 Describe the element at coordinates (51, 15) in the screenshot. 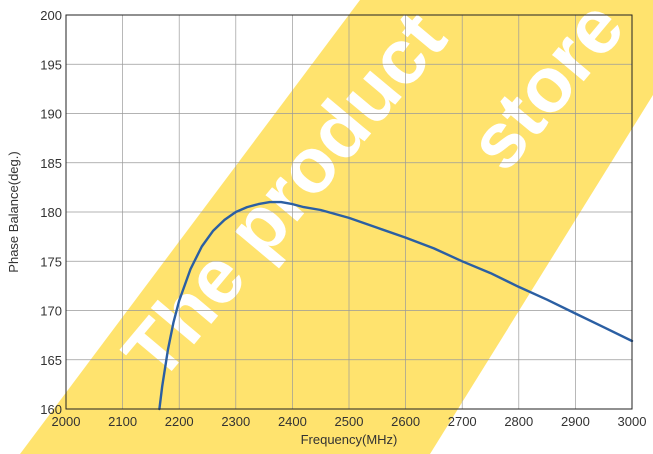

I see `y-tick-label: 200` at that location.